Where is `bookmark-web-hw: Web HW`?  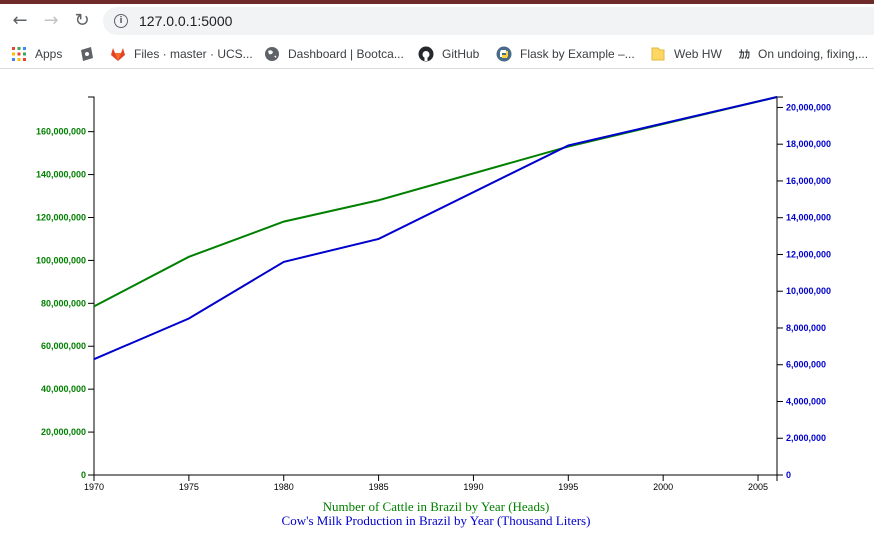 bookmark-web-hw: Web HW is located at coordinates (686, 54).